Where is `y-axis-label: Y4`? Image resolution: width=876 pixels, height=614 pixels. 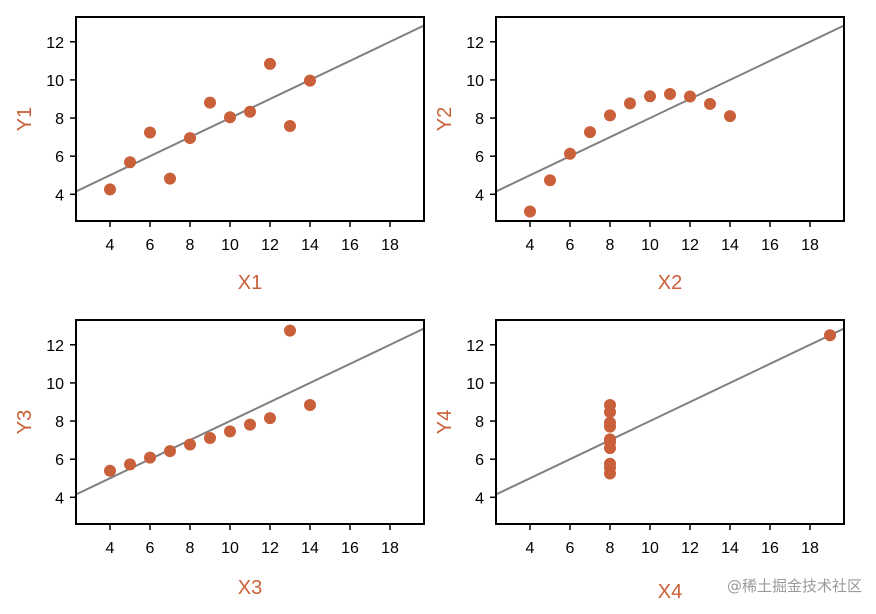 y-axis-label: Y4 is located at coordinates (445, 422).